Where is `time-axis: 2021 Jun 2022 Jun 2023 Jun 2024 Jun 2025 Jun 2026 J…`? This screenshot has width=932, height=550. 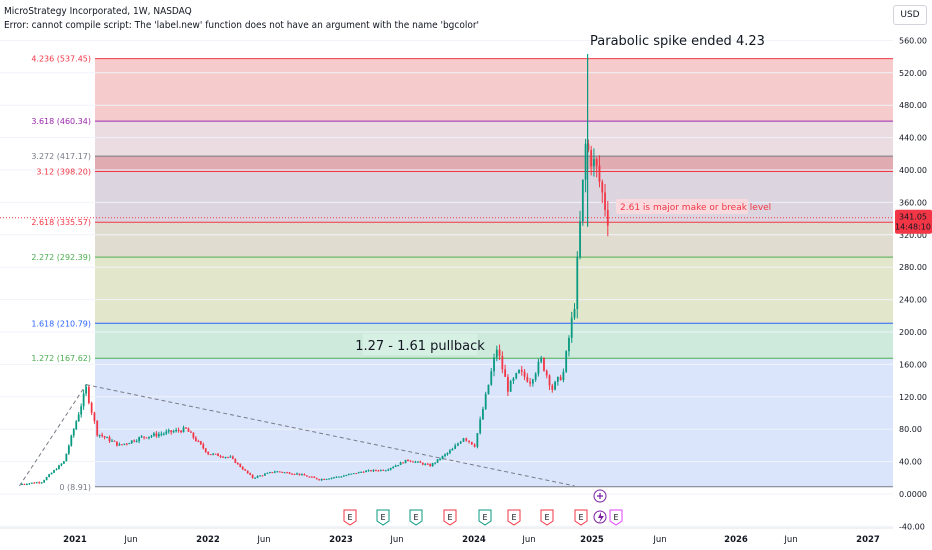
time-axis: 2021 Jun 2022 Jun 2023 Jun 2024 Jun 2025 Jun 2026 J… is located at coordinates (446, 536).